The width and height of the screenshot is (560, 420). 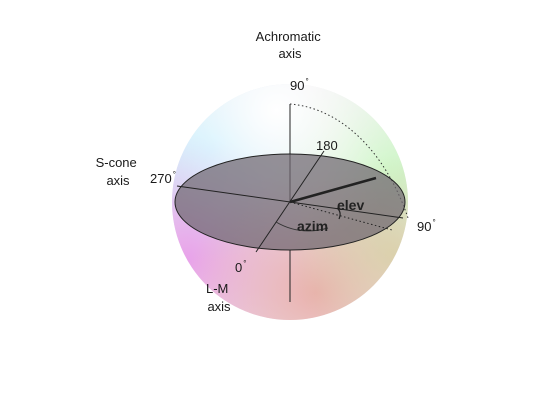 I want to click on azimuth-dotted-line, so click(x=341, y=216).